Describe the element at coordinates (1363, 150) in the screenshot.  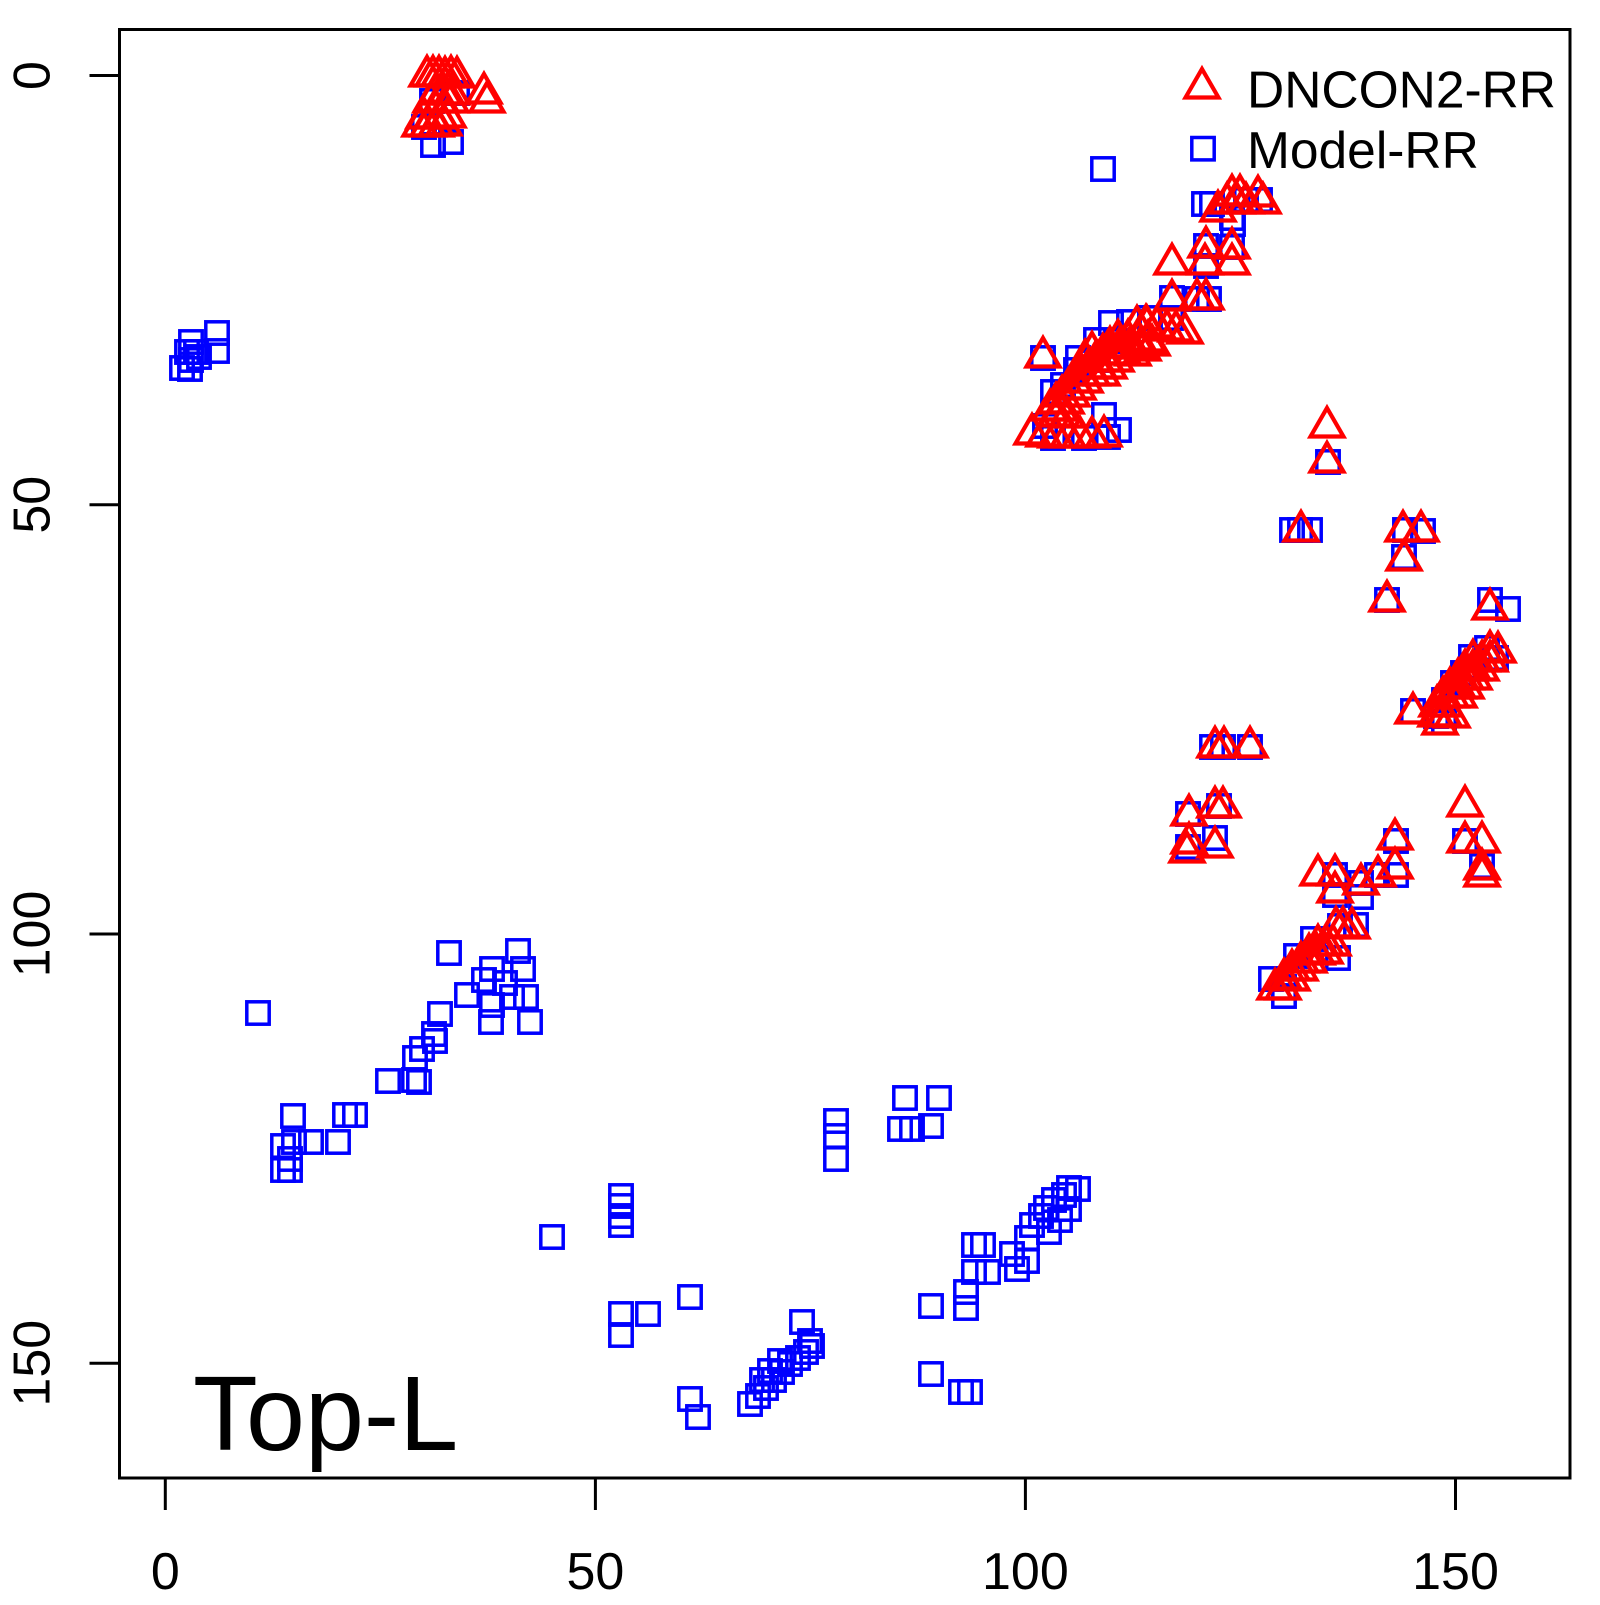
I see `svg-text: Model-RR` at that location.